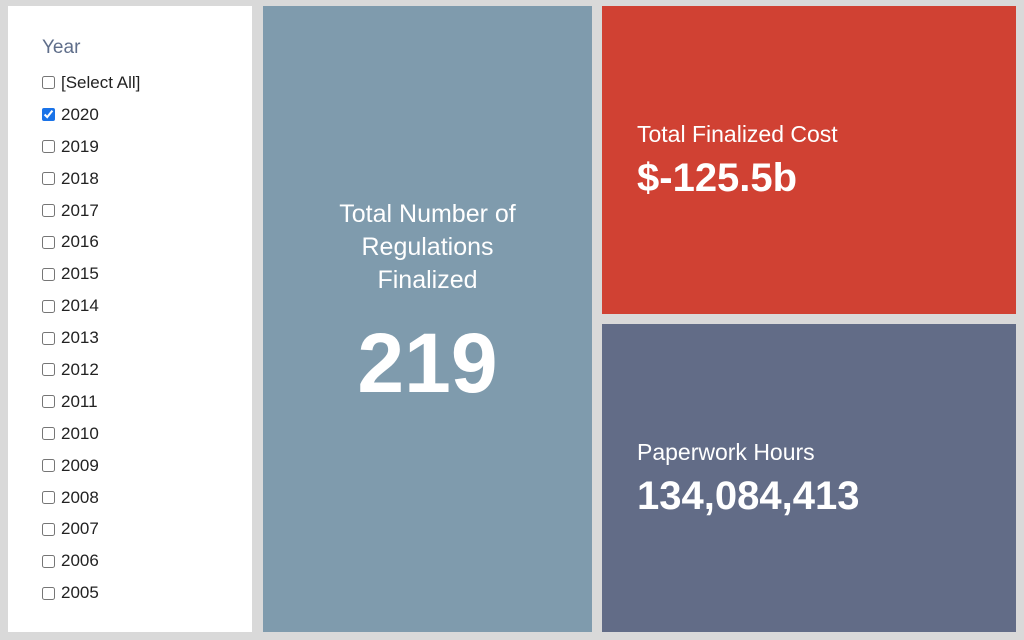  Describe the element at coordinates (427, 362) in the screenshot. I see `regulations-value: 219` at that location.